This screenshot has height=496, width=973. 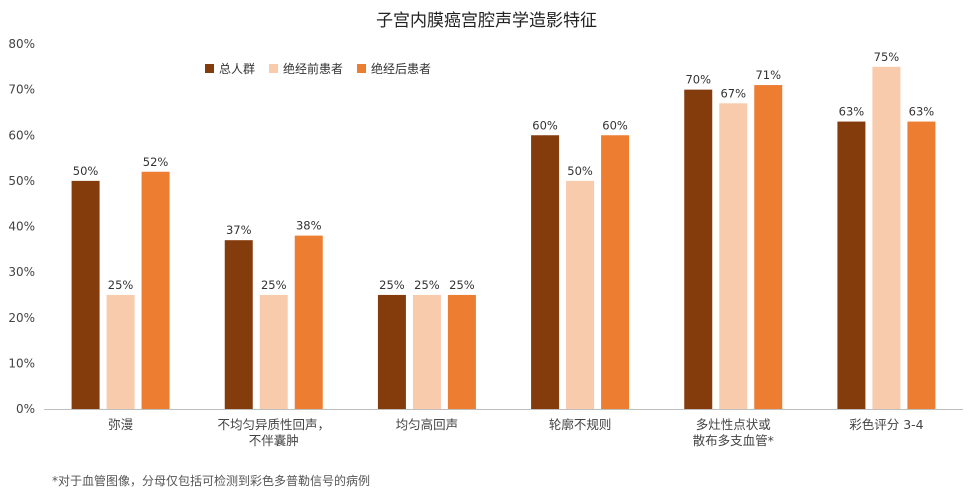 What do you see at coordinates (21, 135) in the screenshot?
I see `y-tick-label: 60%` at bounding box center [21, 135].